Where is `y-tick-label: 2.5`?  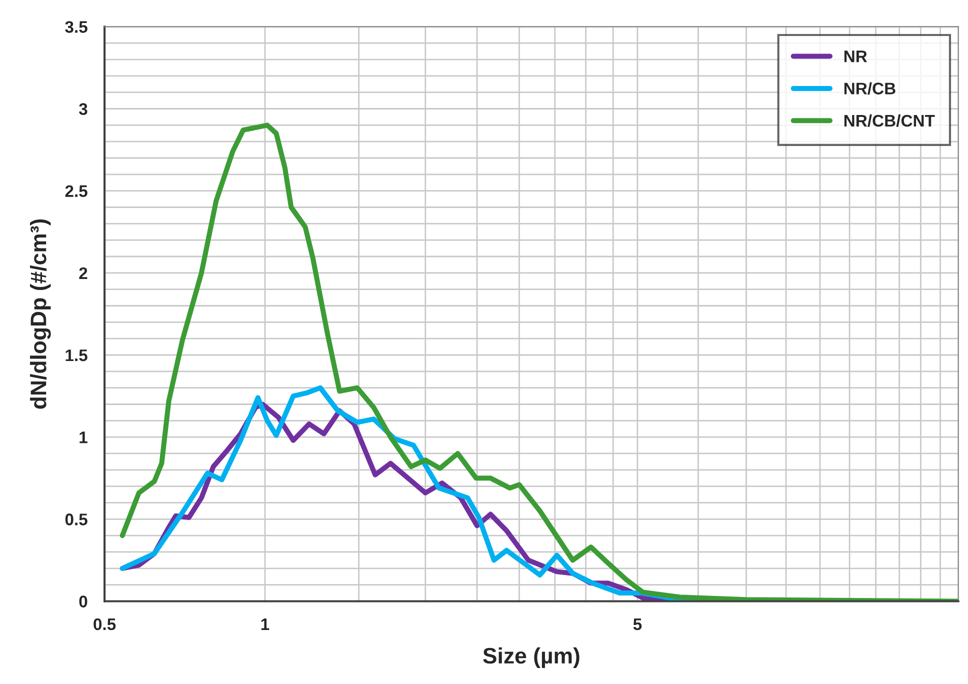 y-tick-label: 2.5 is located at coordinates (76, 191).